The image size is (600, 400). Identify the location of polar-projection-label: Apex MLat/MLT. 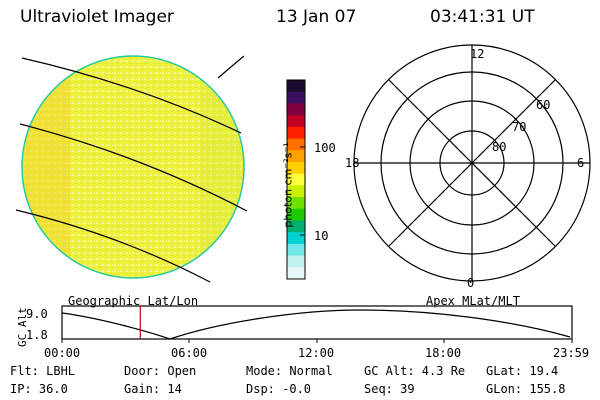
(473, 301).